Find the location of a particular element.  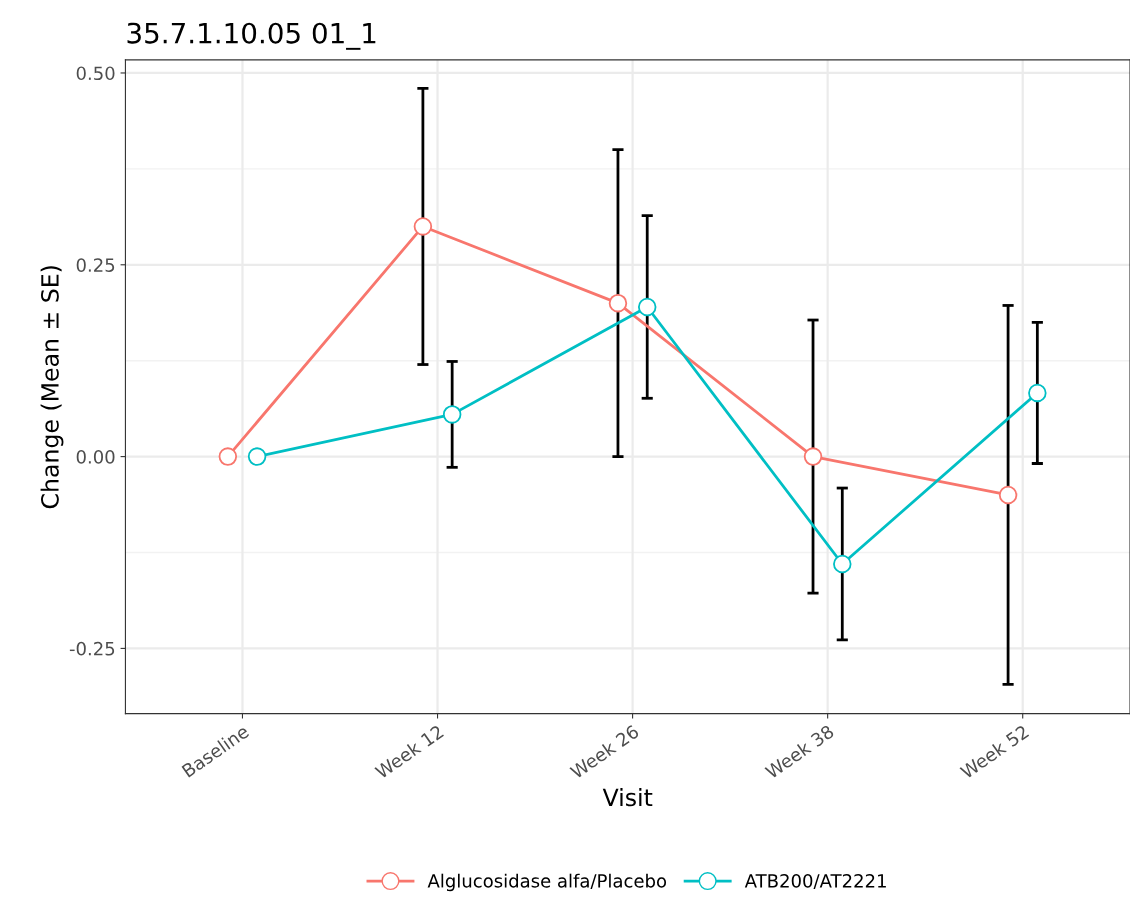

y-tick-label: 0.25 is located at coordinates (95, 265).